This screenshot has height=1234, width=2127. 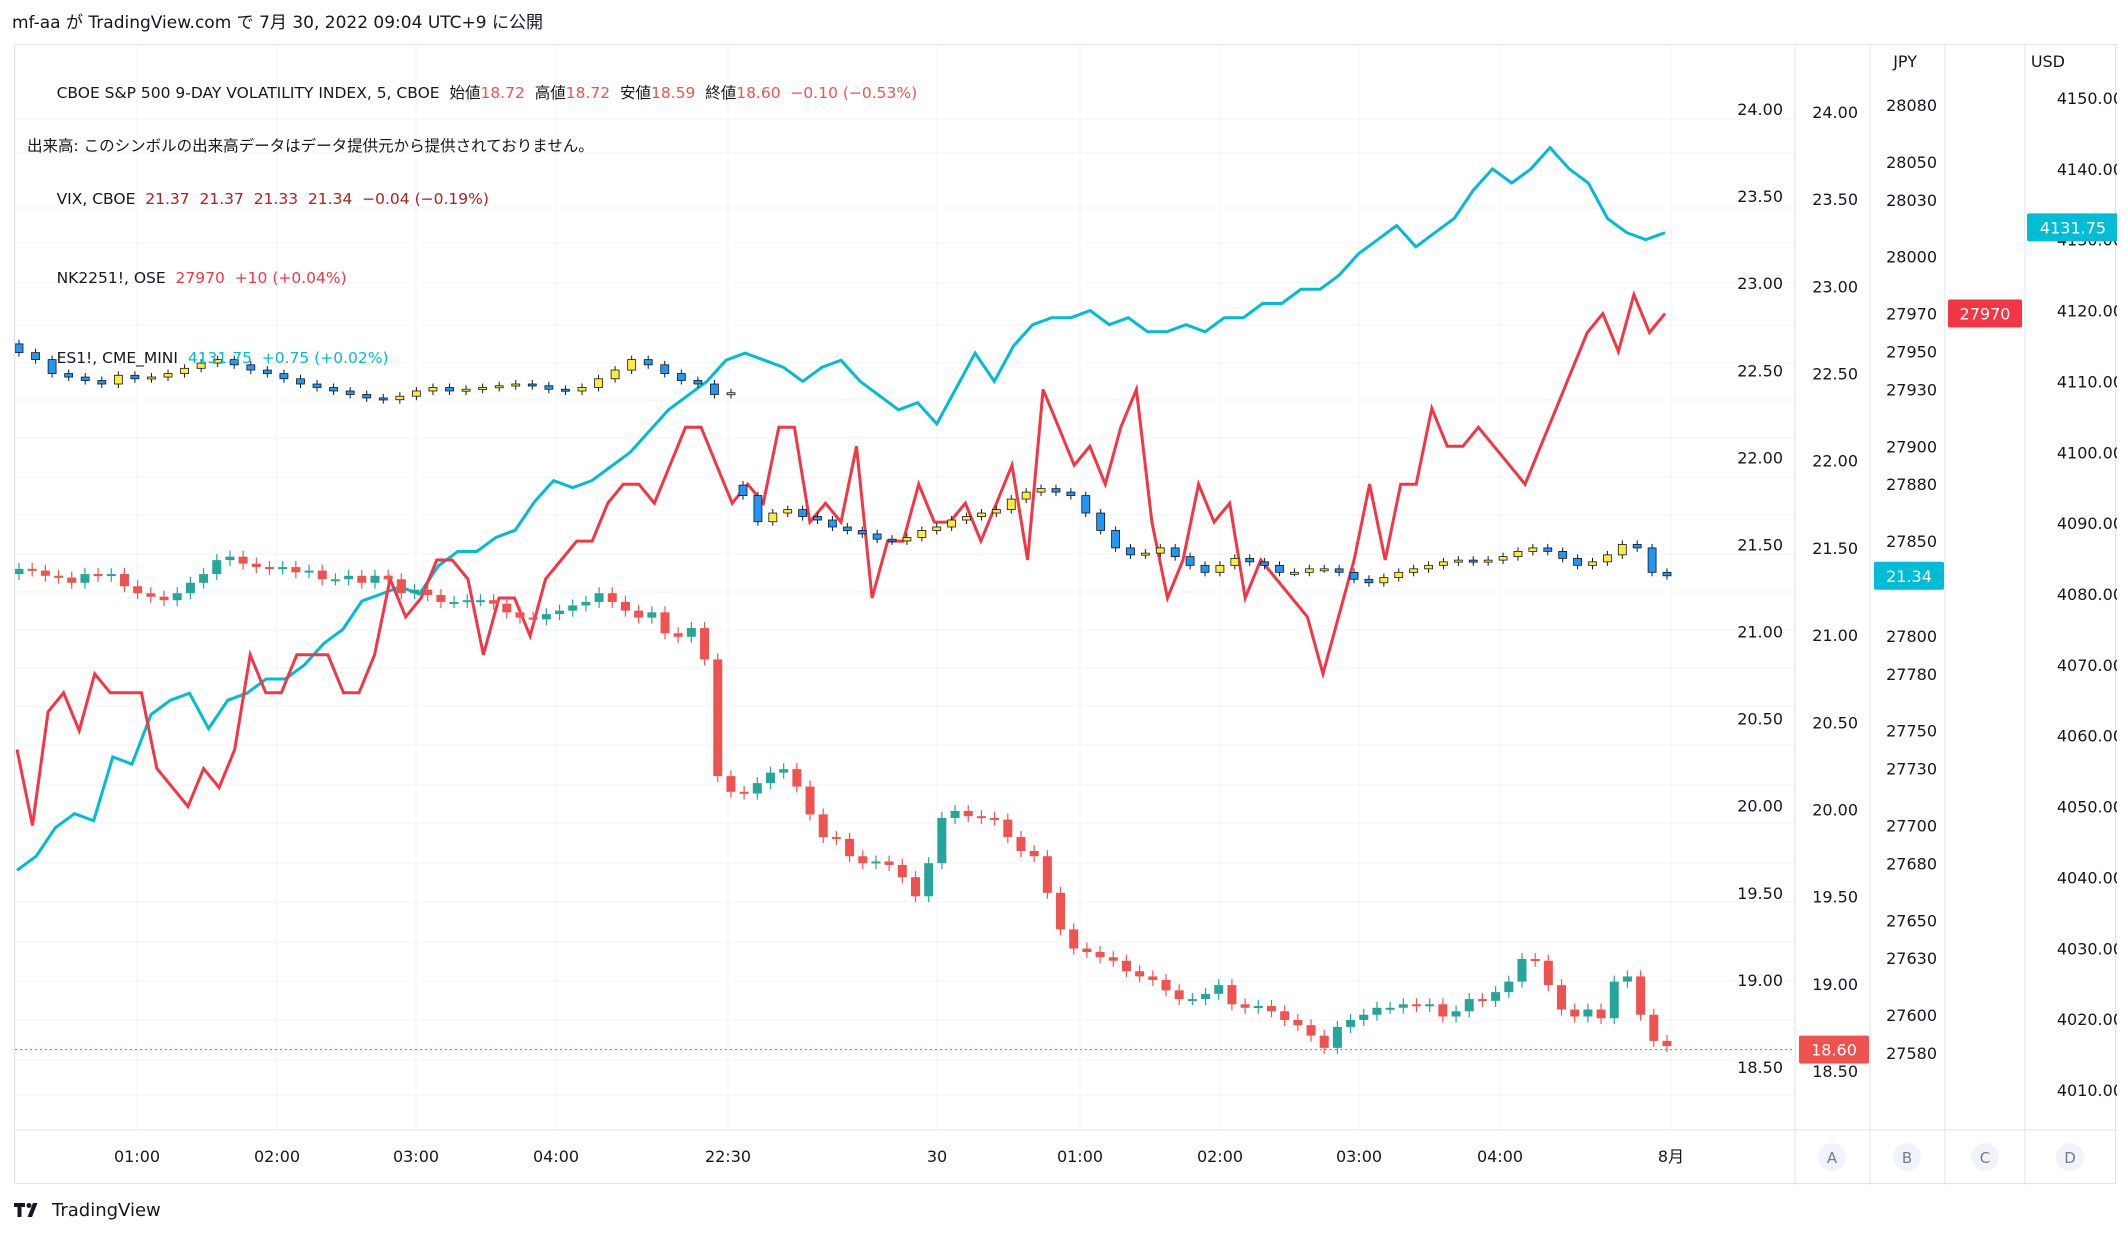 What do you see at coordinates (1835, 286) in the screenshot?
I see `axis-b-tick: 23.00` at bounding box center [1835, 286].